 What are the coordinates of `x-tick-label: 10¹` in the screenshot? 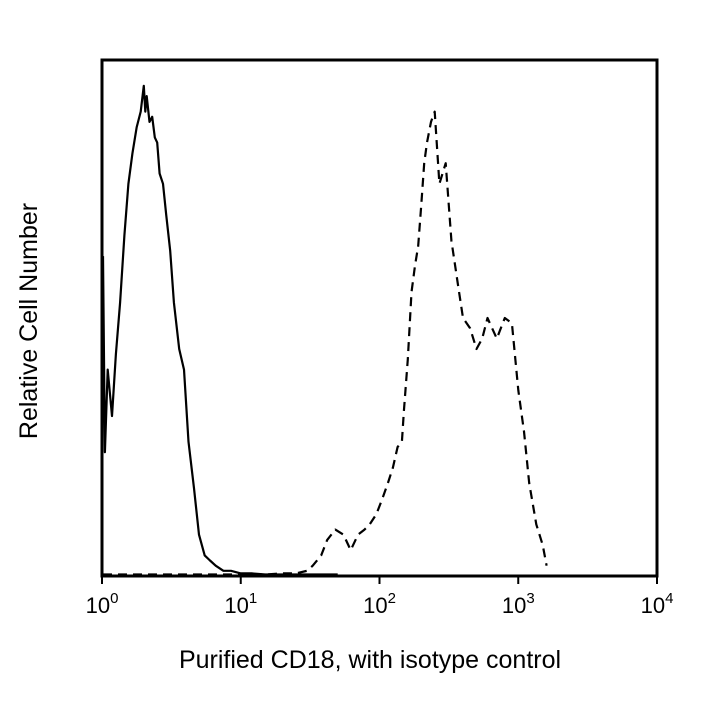 It's located at (240, 604).